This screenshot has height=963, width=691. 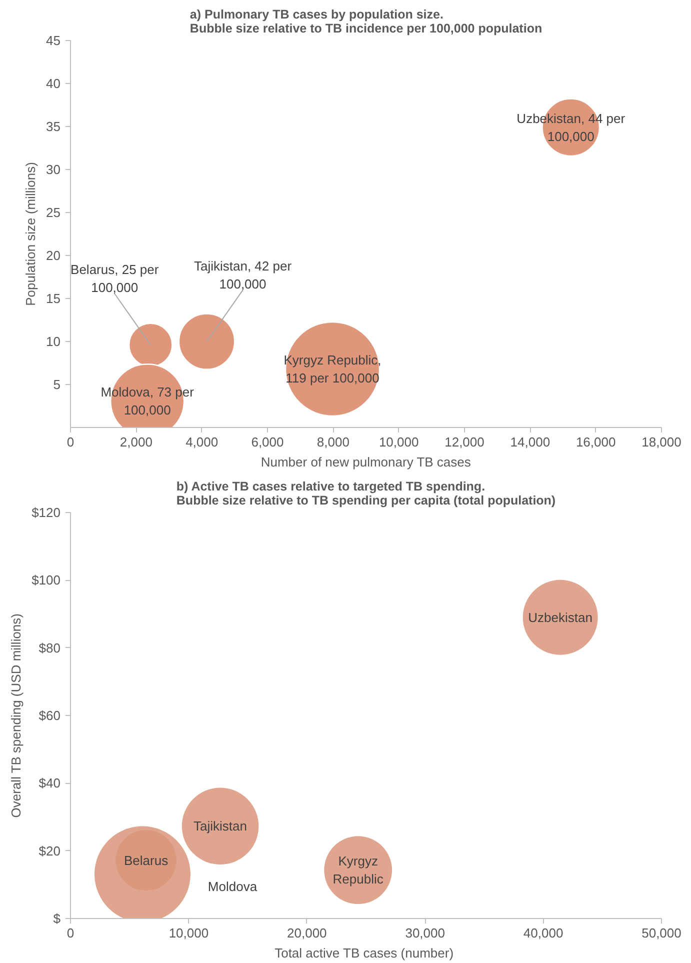 I want to click on data-label: Tajikistan, so click(x=220, y=826).